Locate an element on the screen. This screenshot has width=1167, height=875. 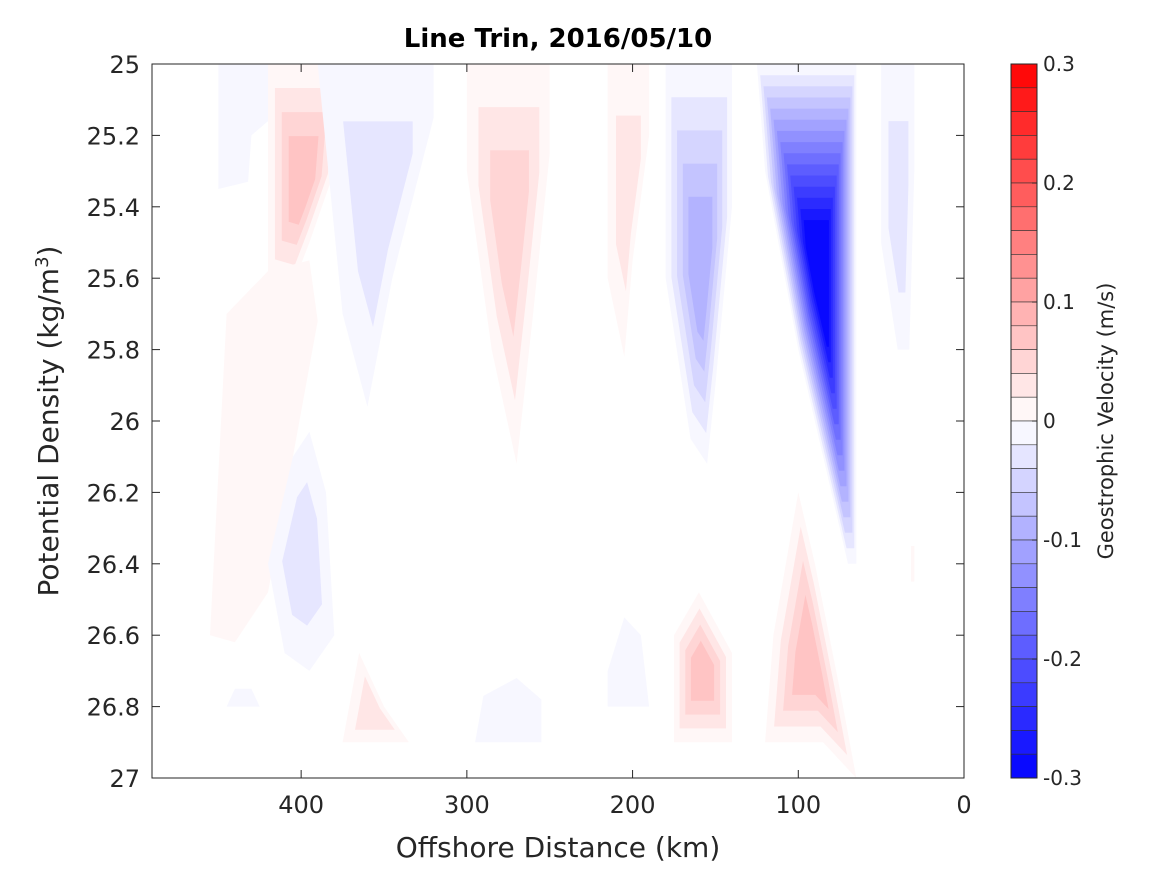
y-tick-label: 25.2 is located at coordinates (113, 136).